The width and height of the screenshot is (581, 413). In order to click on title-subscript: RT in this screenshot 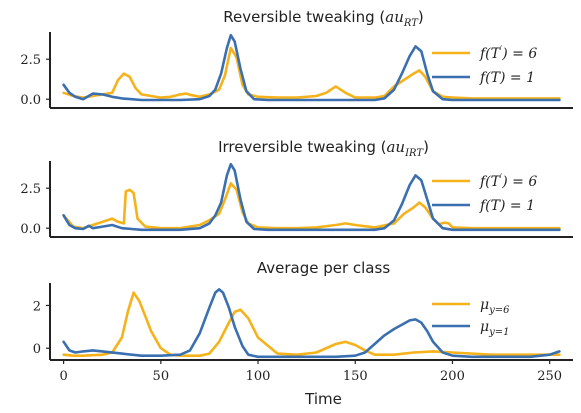, I will do `click(411, 23)`.